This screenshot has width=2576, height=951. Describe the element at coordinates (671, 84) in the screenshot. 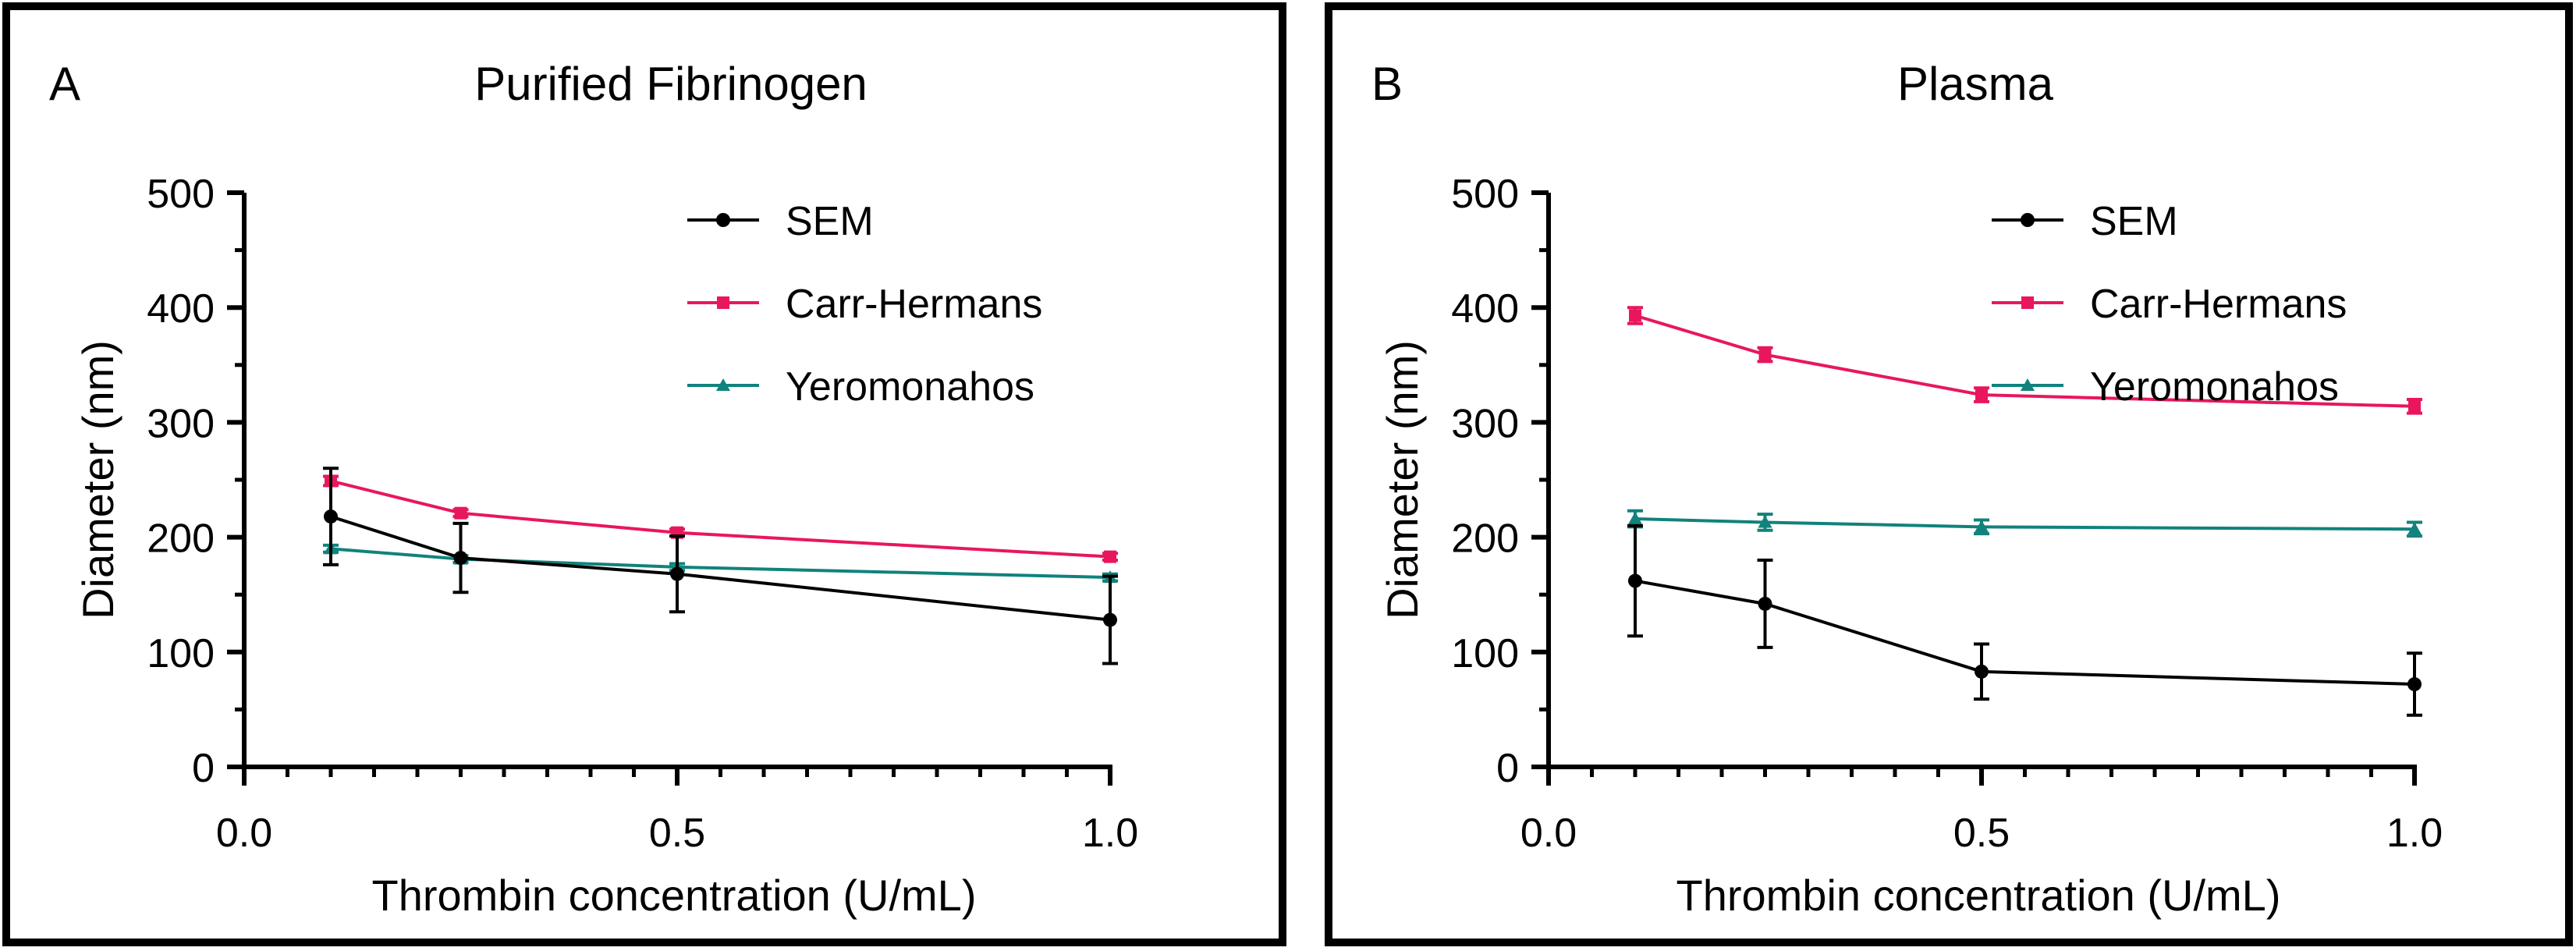

I see `chart-title: Purified Fibrinogen` at that location.